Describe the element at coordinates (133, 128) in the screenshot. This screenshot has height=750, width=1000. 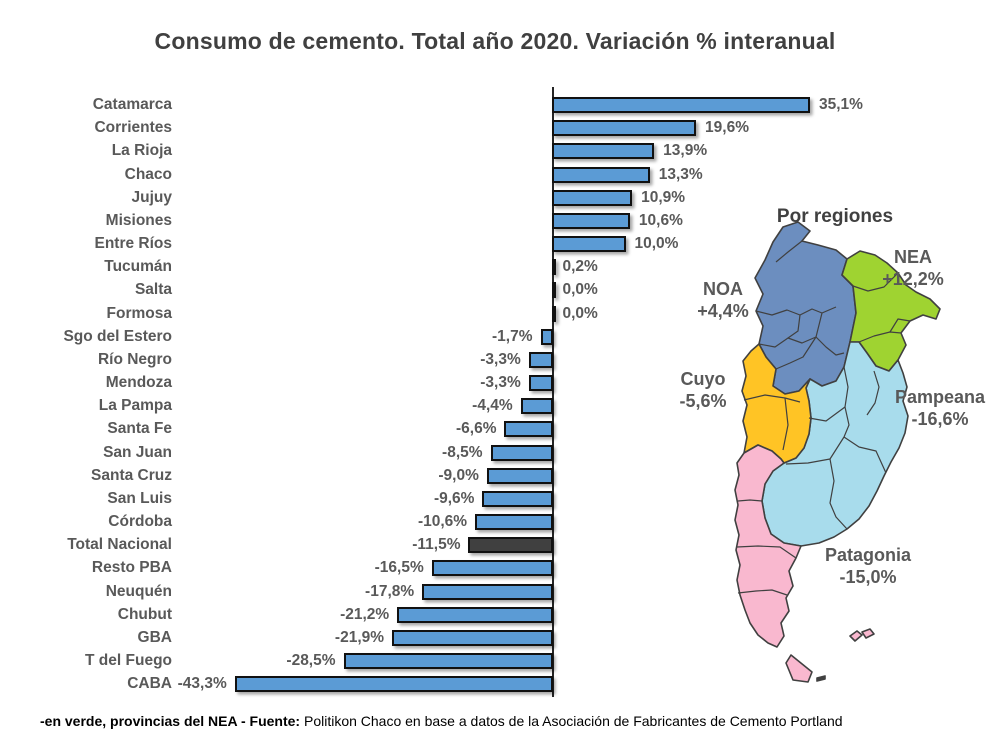
I see `category-label: Corrientes` at that location.